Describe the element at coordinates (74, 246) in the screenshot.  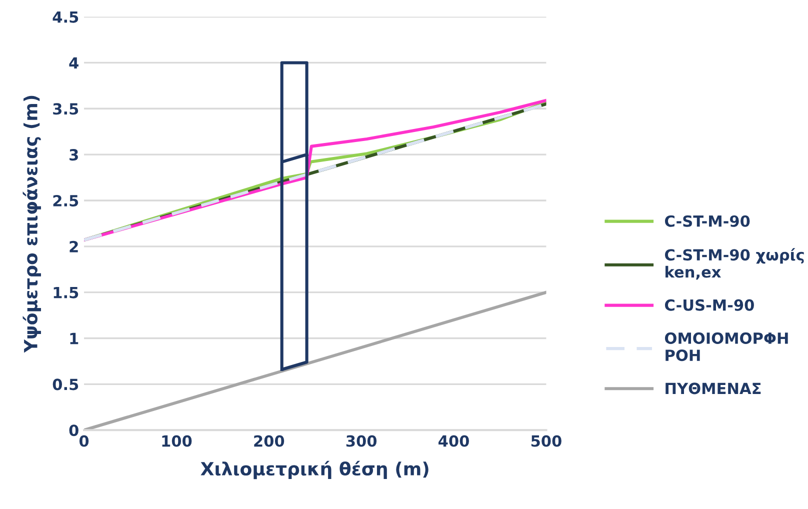
I see `y-tick-label: 2` at that location.